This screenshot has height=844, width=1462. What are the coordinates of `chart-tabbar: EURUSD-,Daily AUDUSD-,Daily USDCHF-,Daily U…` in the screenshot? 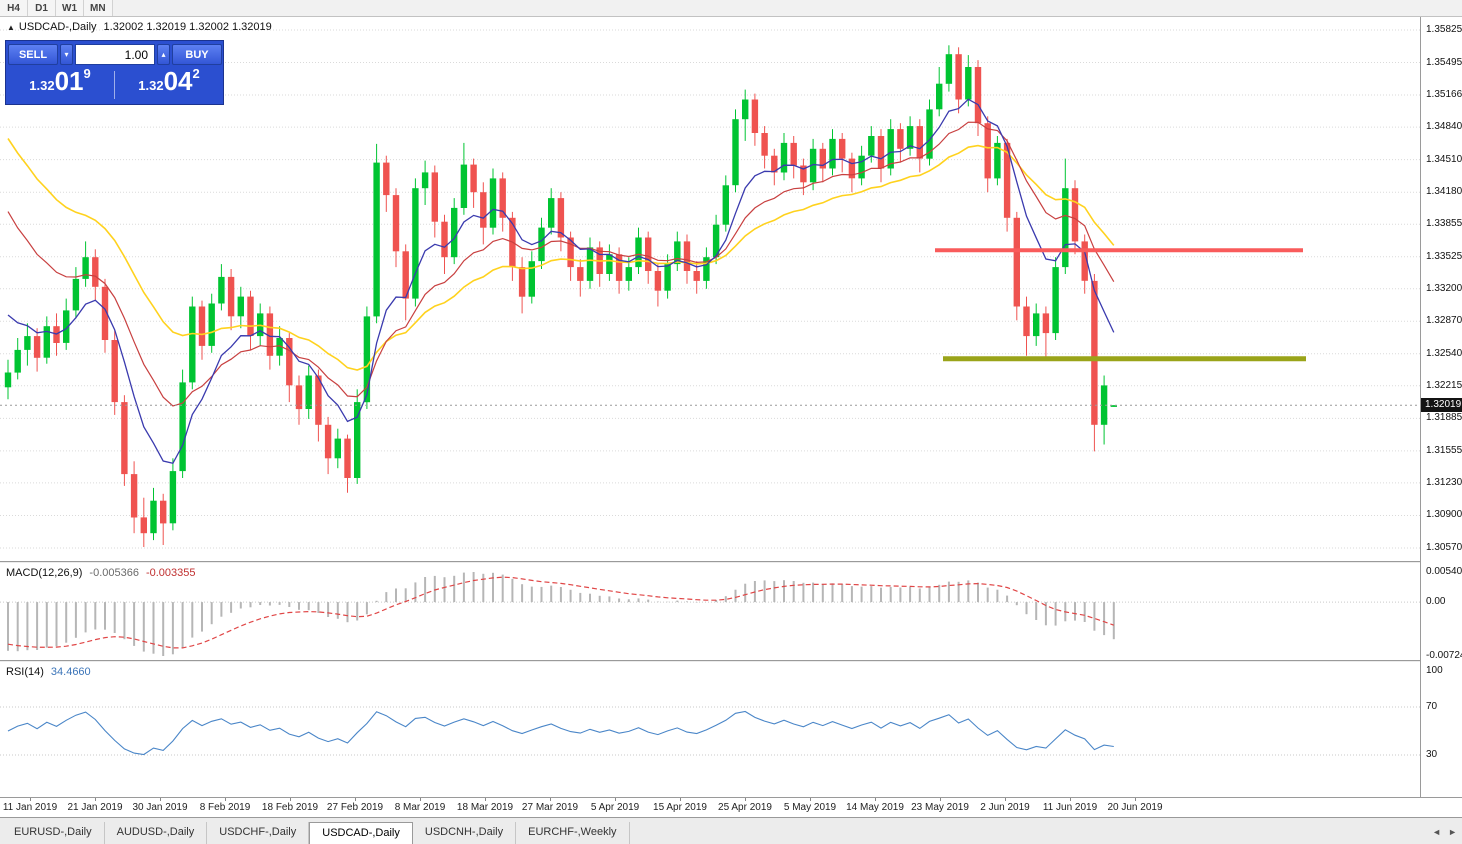 It's located at (731, 830).